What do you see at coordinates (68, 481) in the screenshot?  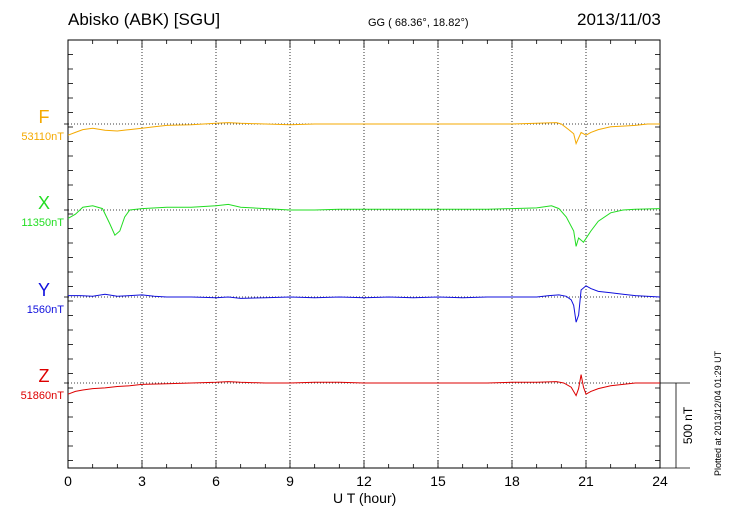 I see `x-tick-label: 0` at bounding box center [68, 481].